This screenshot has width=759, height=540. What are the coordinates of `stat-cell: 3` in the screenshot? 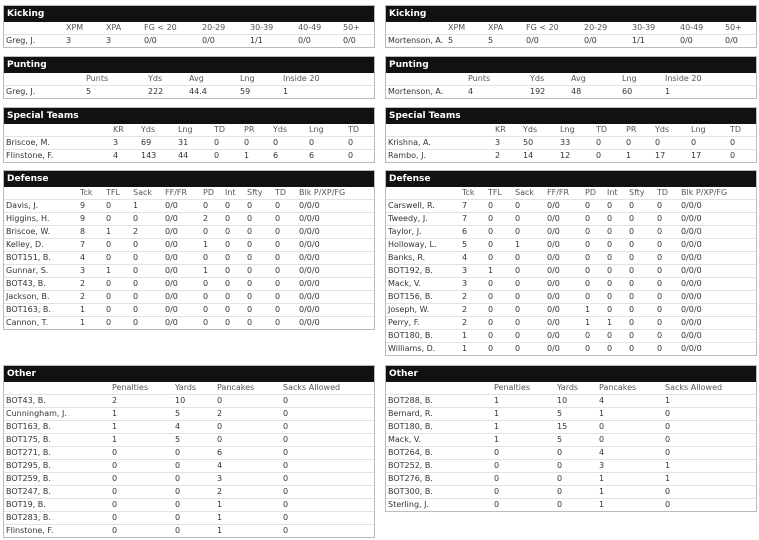 It's located at (248, 479).